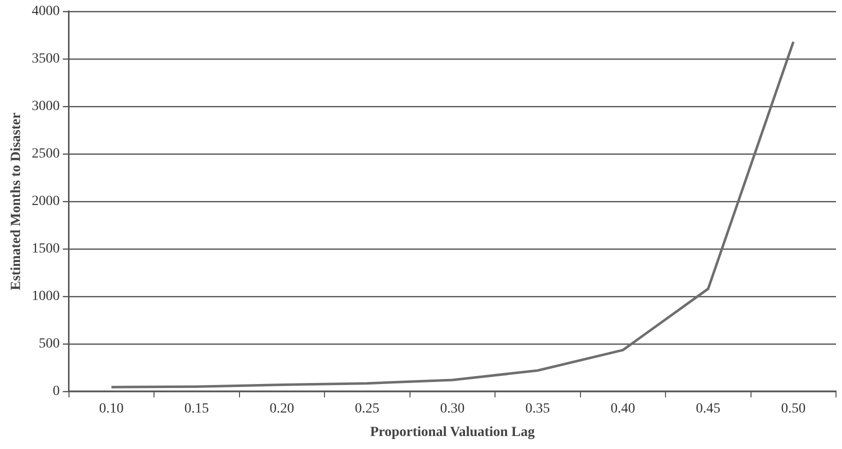  I want to click on x-tick-label: 0.25, so click(367, 408).